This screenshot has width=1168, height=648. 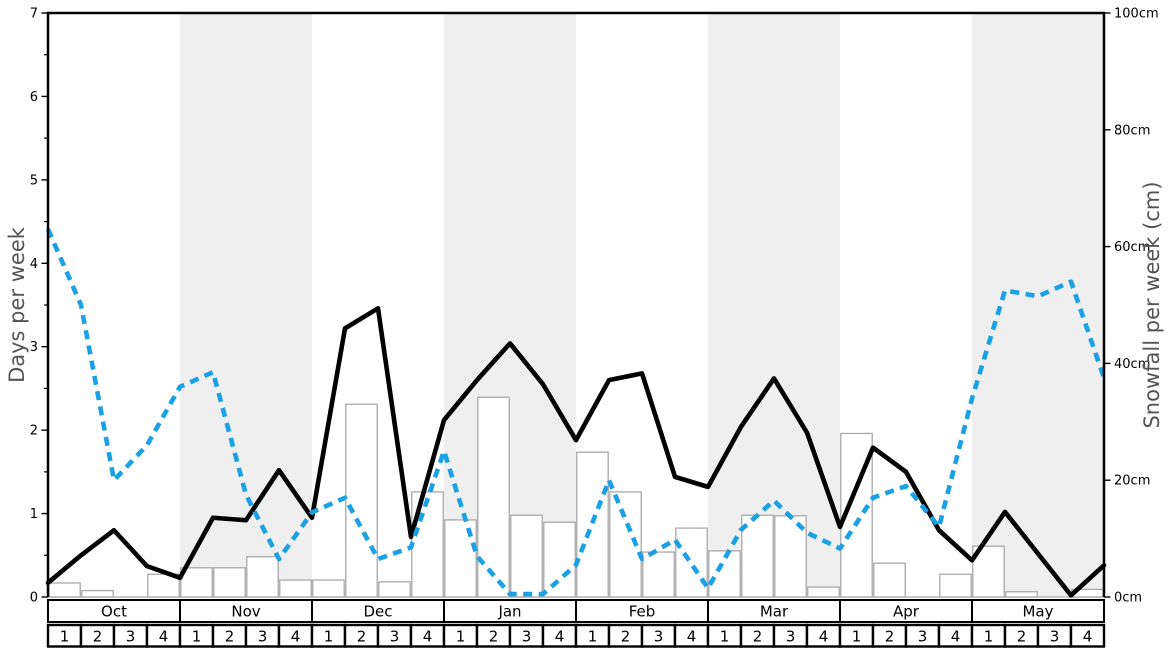 I want to click on right-tick-label: 100cm, so click(x=1136, y=14).